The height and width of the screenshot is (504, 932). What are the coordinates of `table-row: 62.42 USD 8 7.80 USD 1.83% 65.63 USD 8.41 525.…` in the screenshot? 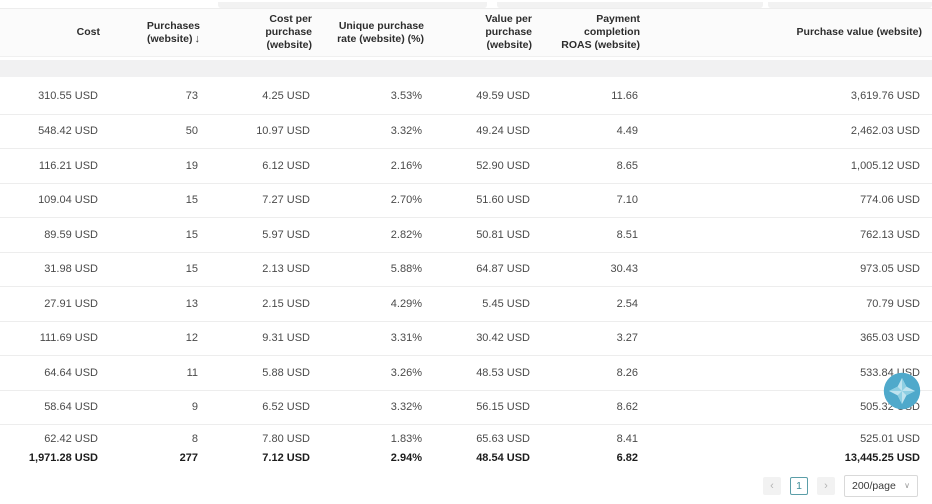 It's located at (466, 436).